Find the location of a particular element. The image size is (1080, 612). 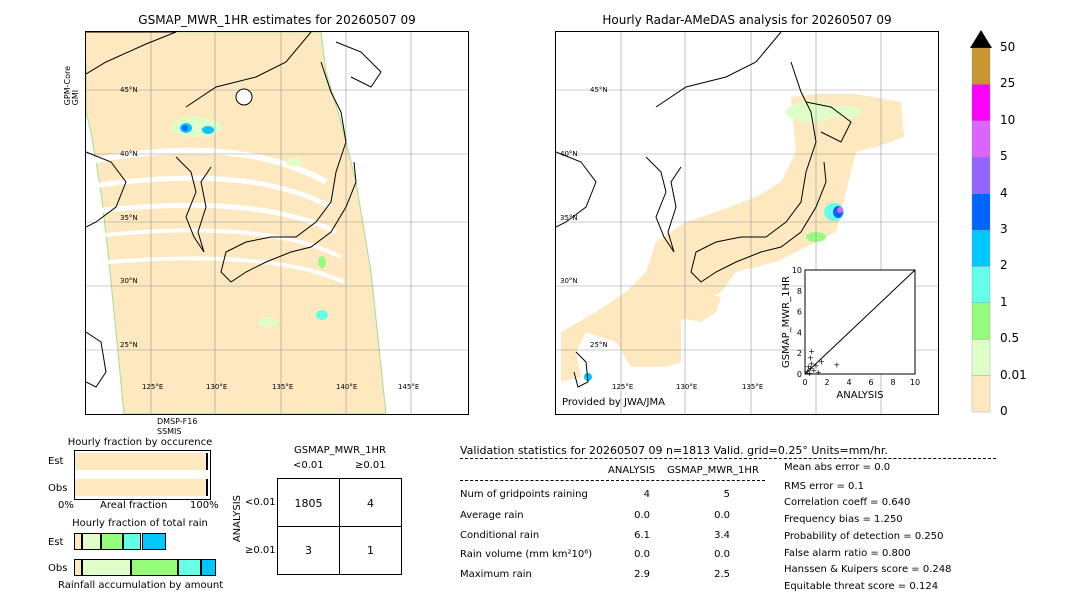

stats-analysis-gridpoints: 4 is located at coordinates (646, 494).